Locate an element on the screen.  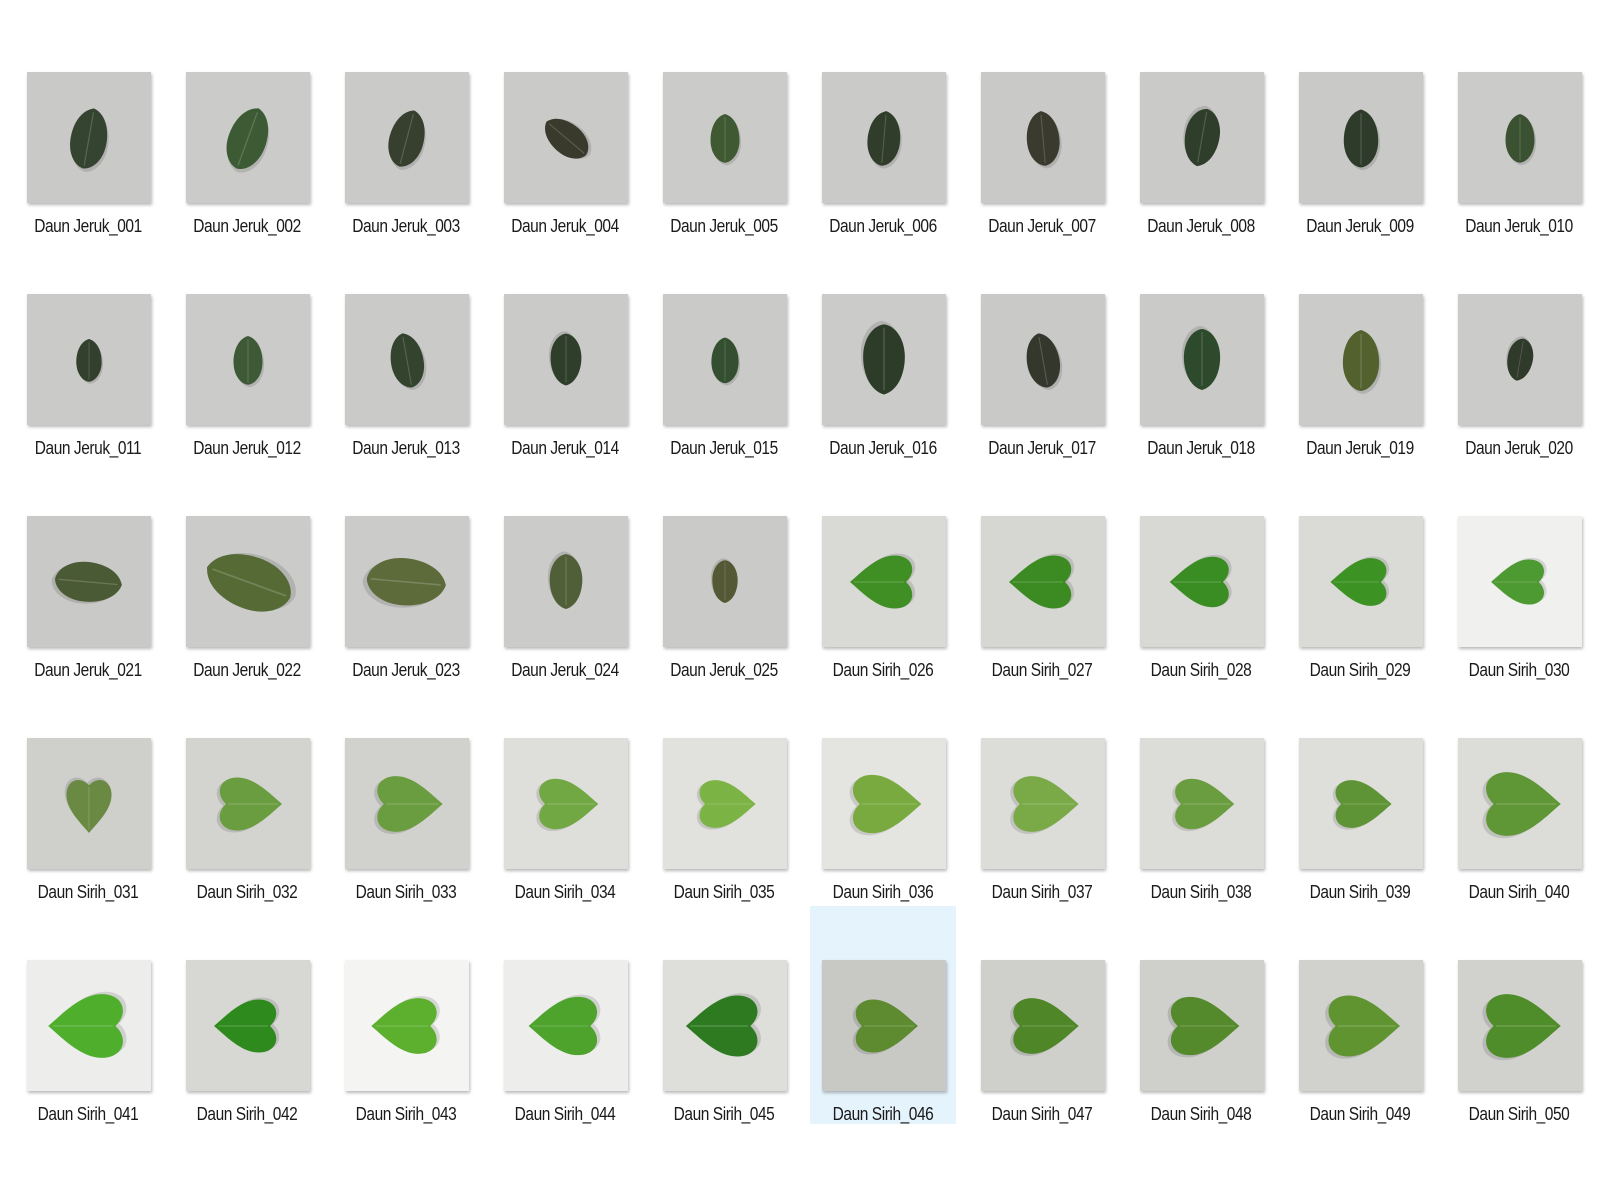
file-item: Daun Sirih_034 is located at coordinates (565, 793).